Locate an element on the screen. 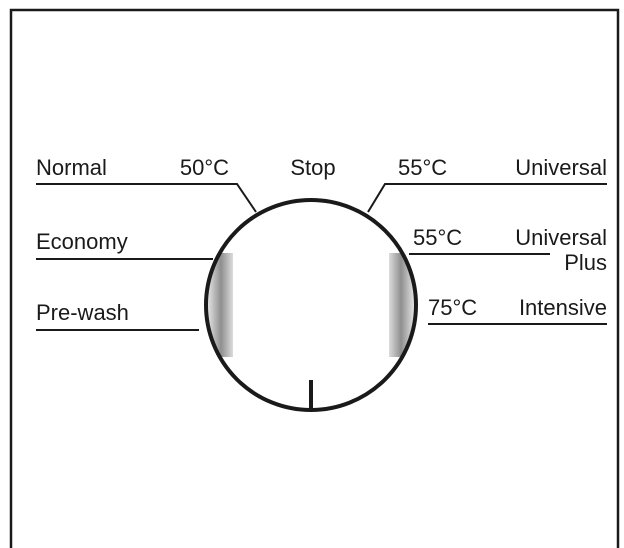  label-universal-temp: 55°C is located at coordinates (422, 167).